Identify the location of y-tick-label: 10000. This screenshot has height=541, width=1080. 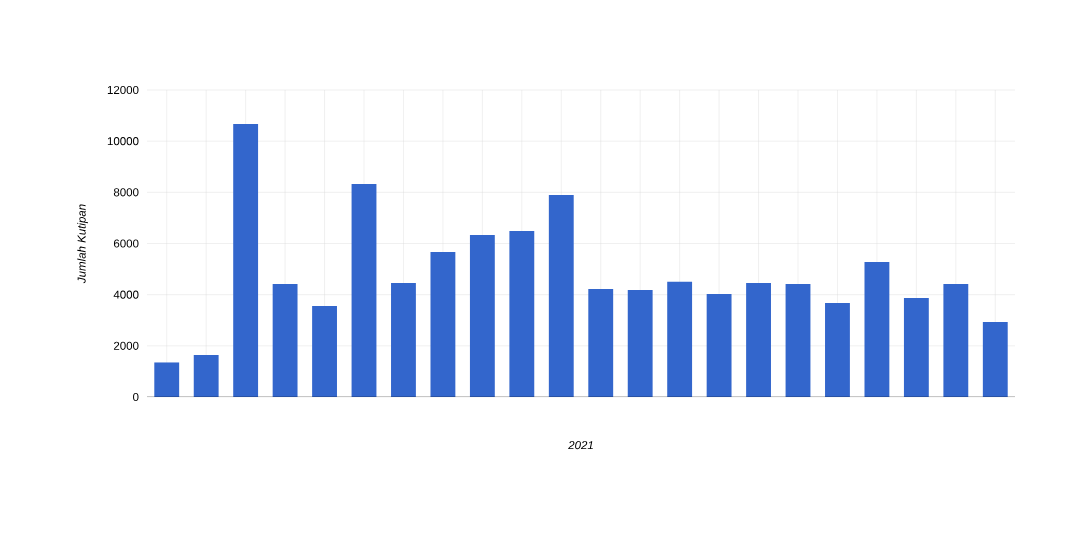
(123, 141).